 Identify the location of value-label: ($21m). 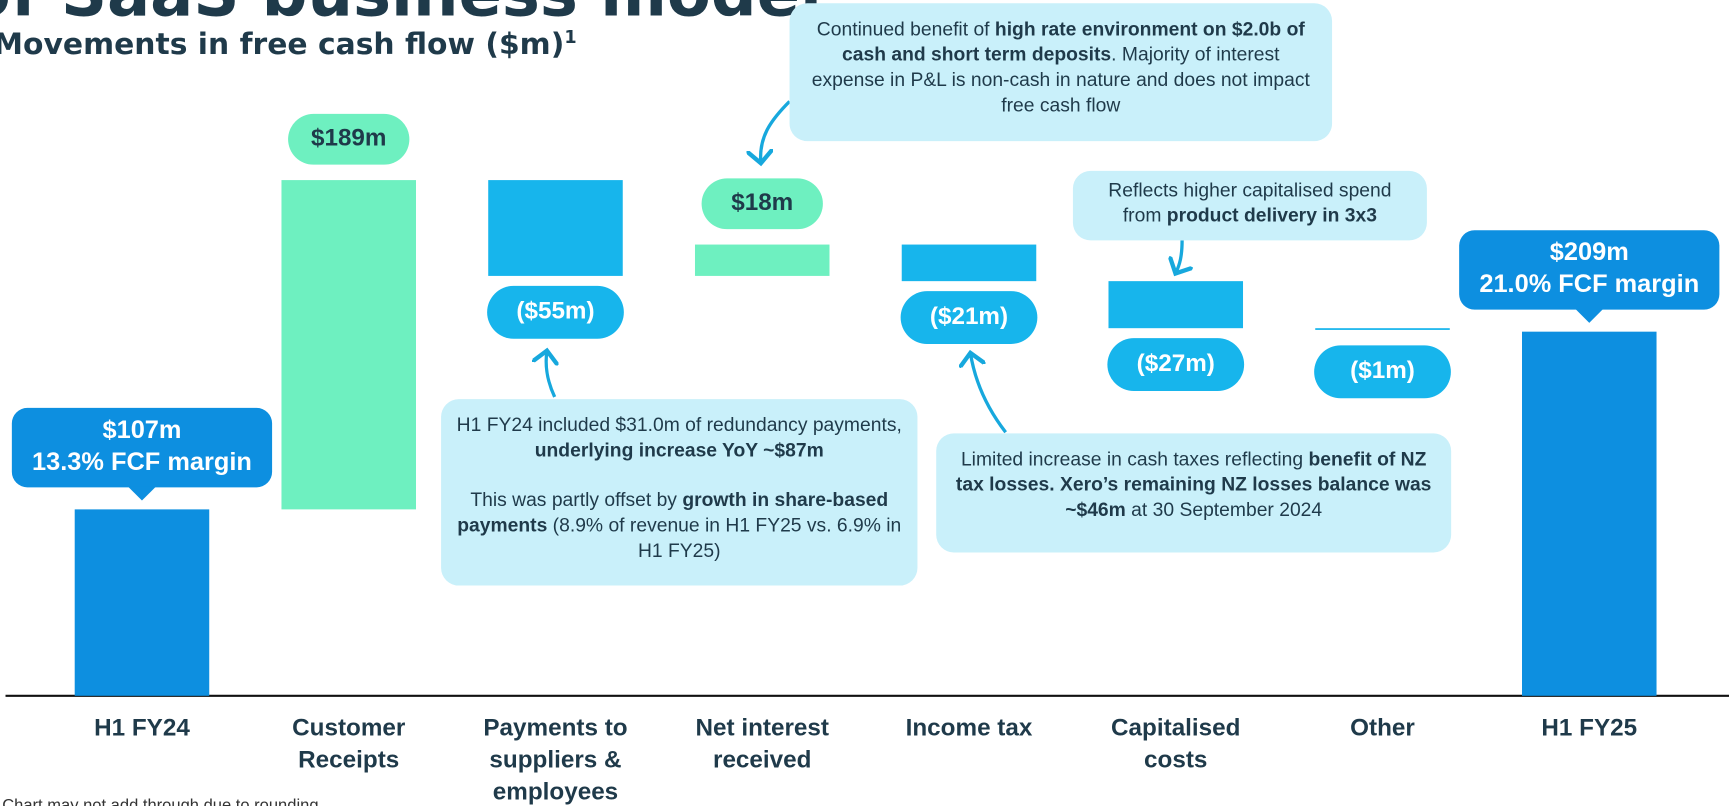
(969, 316).